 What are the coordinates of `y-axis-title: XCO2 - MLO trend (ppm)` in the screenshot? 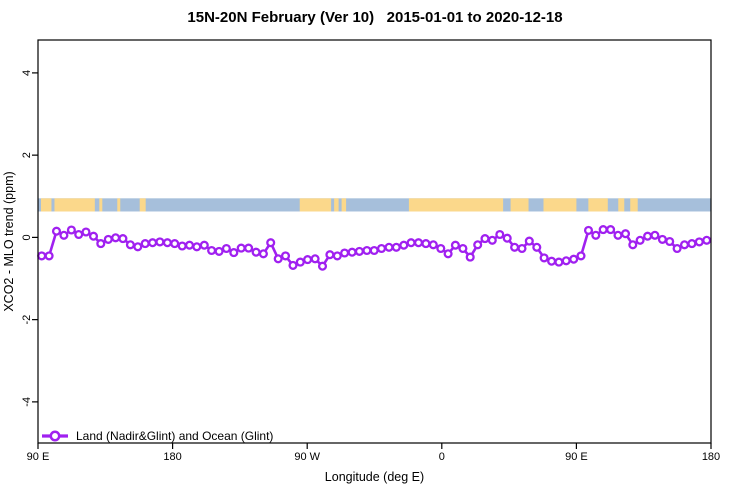 It's located at (9, 241).